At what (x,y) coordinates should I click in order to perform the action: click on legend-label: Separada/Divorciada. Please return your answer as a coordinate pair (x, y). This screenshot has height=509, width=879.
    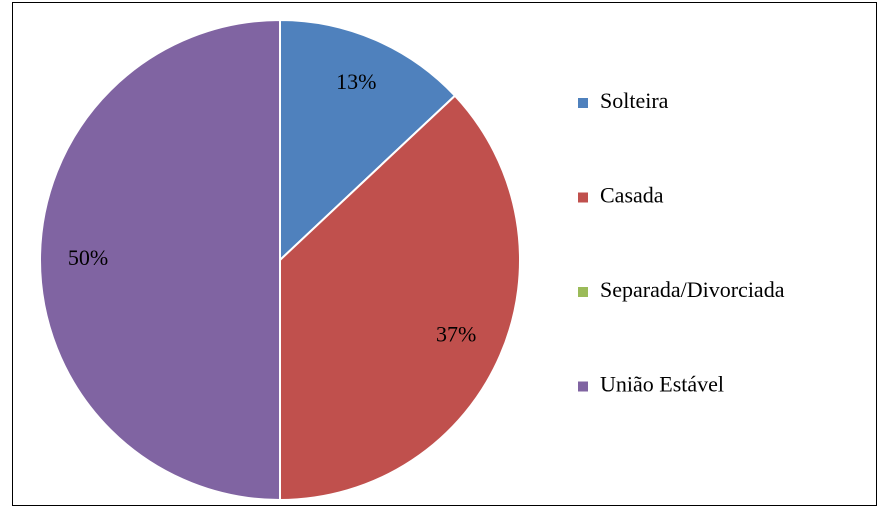
    Looking at the image, I should click on (692, 289).